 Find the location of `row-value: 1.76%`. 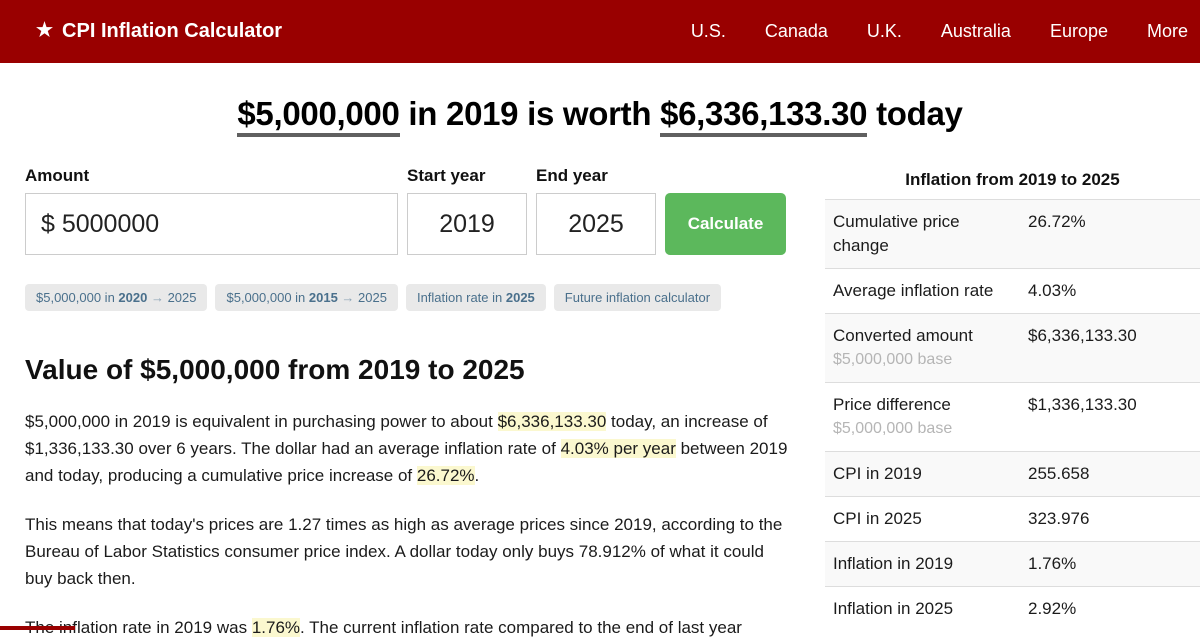

row-value: 1.76% is located at coordinates (1052, 563).